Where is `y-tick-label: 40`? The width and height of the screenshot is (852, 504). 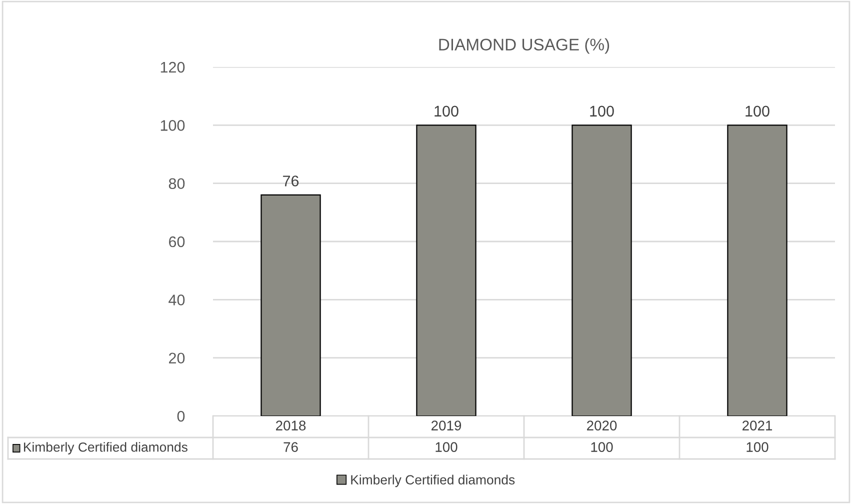 y-tick-label: 40 is located at coordinates (176, 300).